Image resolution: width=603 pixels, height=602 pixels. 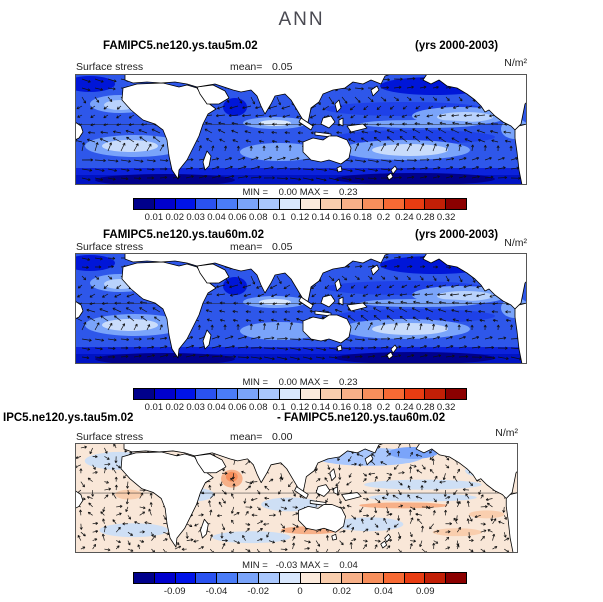 I want to click on panel2-units: N/m², so click(x=515, y=243).